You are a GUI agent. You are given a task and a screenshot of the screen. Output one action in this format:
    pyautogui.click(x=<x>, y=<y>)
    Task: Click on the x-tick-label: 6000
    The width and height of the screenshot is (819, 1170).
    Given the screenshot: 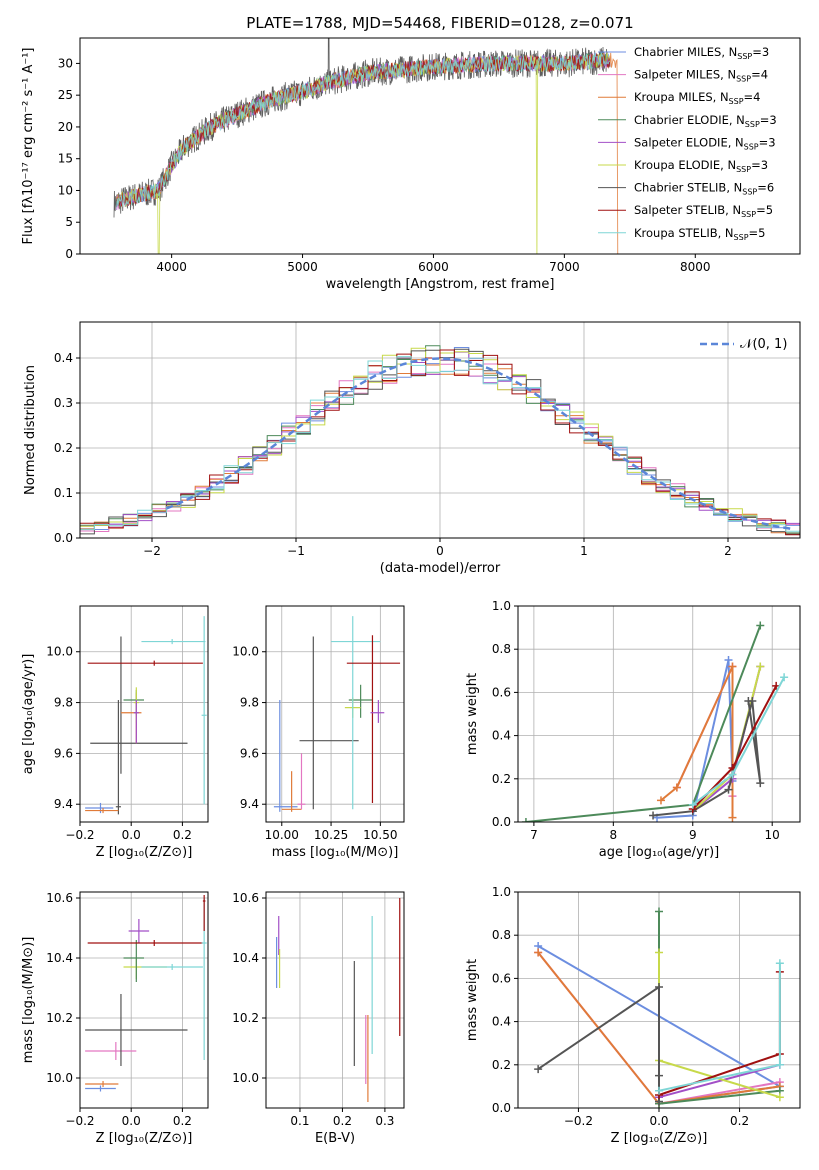 What is the action you would take?
    pyautogui.click(x=433, y=267)
    